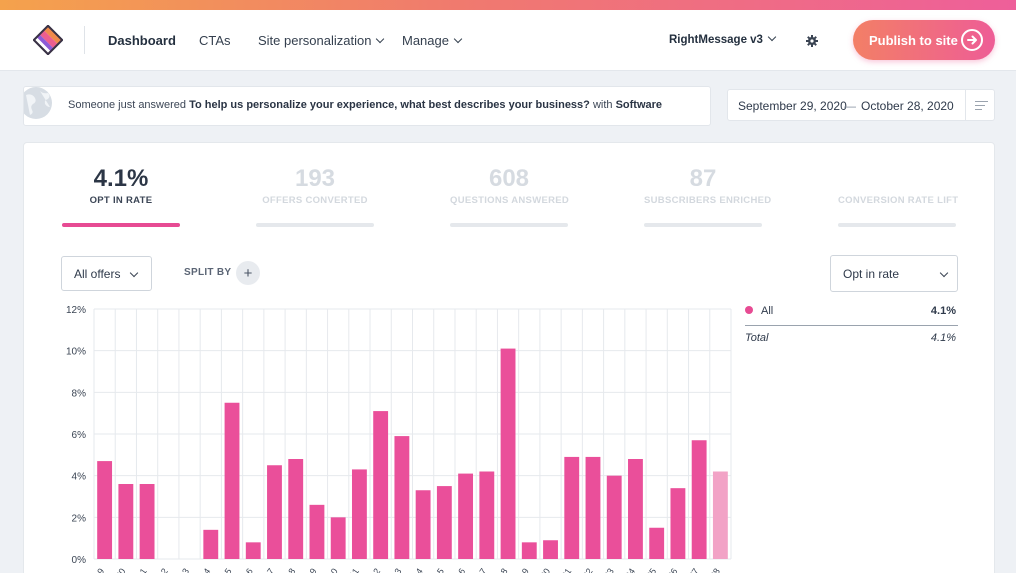 The width and height of the screenshot is (1016, 573). What do you see at coordinates (315, 200) in the screenshot?
I see `stat-label: OFFERS CONVERTED` at bounding box center [315, 200].